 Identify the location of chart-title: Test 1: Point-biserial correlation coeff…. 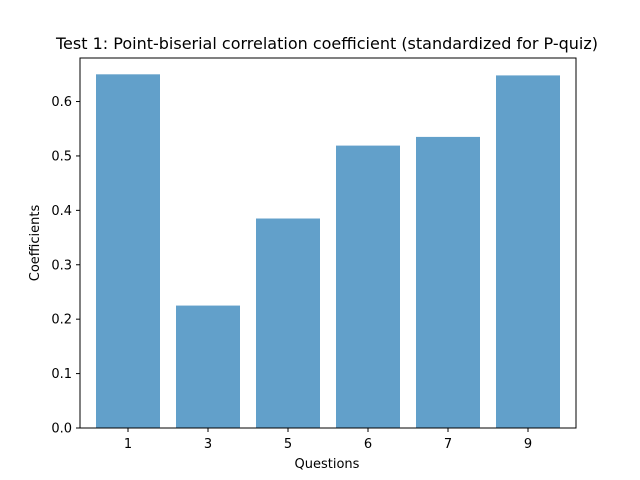
(326, 43).